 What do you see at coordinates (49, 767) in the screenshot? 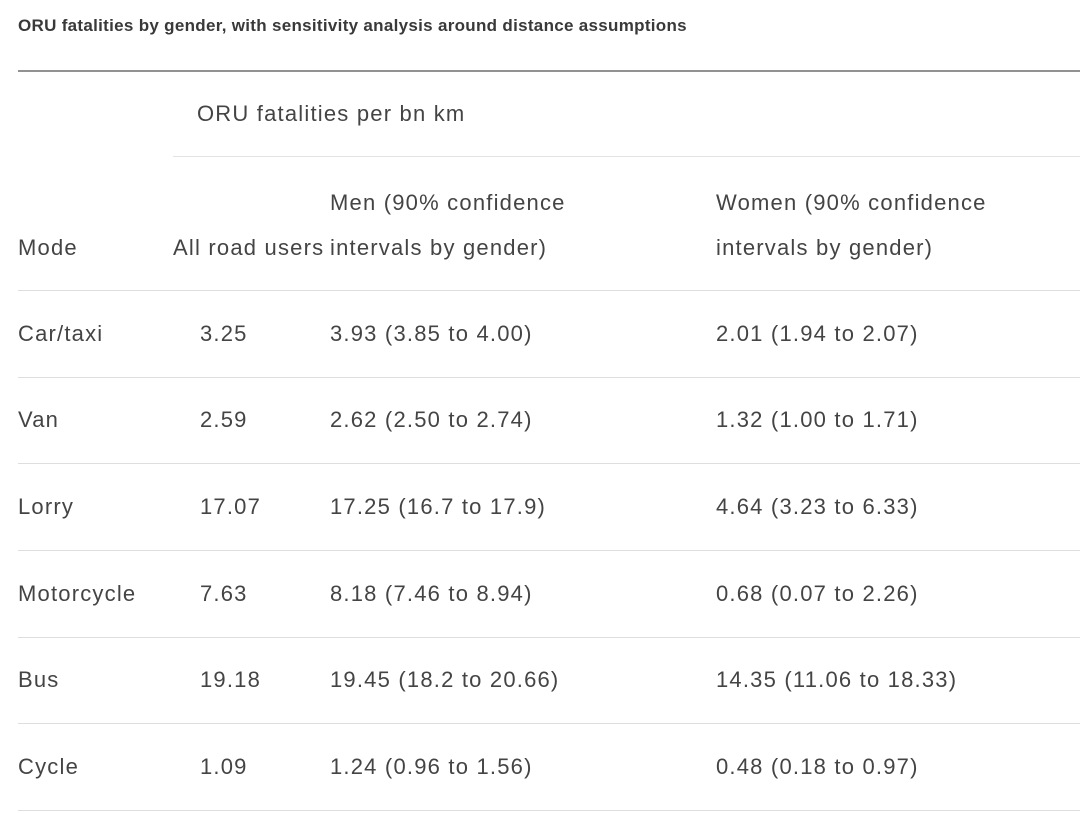
I see `mode-cell: Cycle` at bounding box center [49, 767].